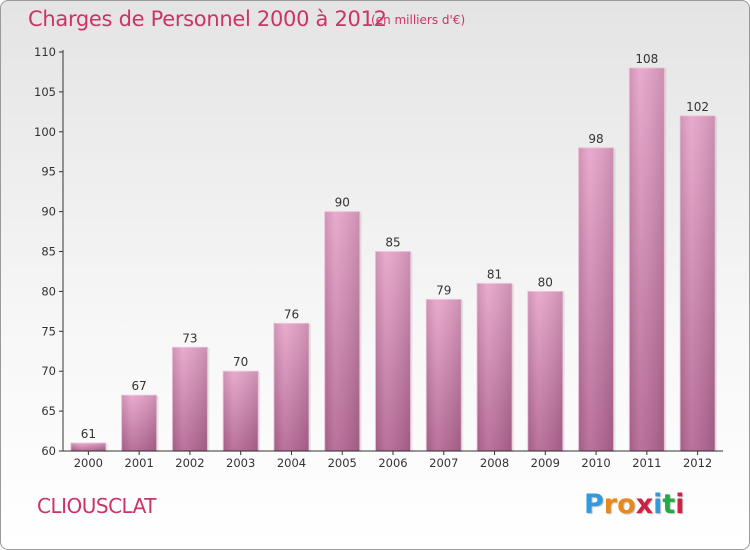  I want to click on bar-shade-2011, so click(647, 259).